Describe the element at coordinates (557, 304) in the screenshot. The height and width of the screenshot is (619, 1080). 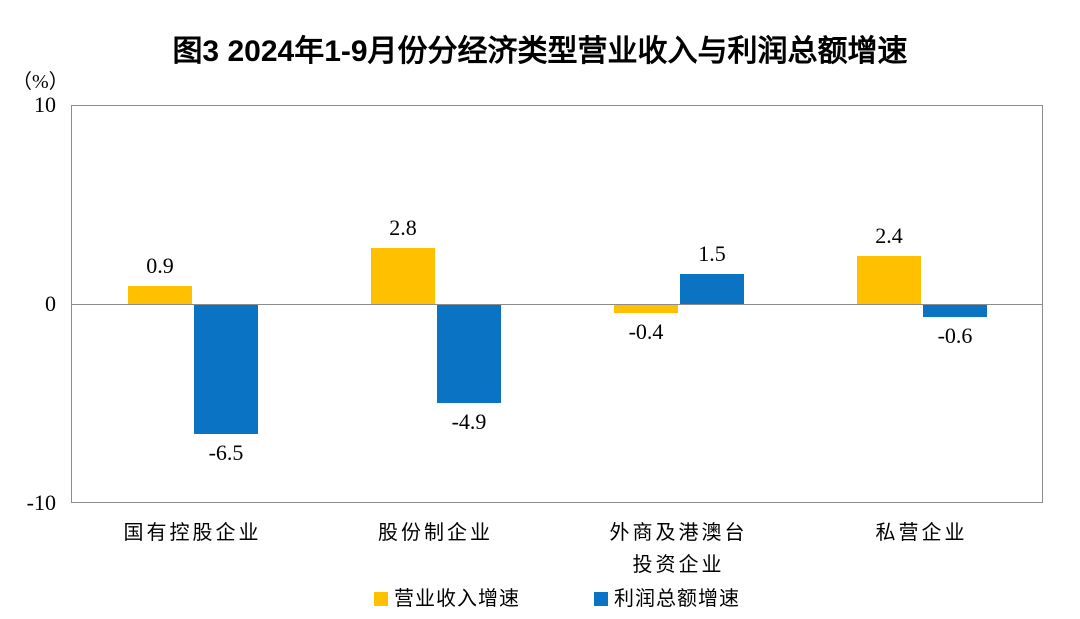
I see `zero-baseline` at that location.